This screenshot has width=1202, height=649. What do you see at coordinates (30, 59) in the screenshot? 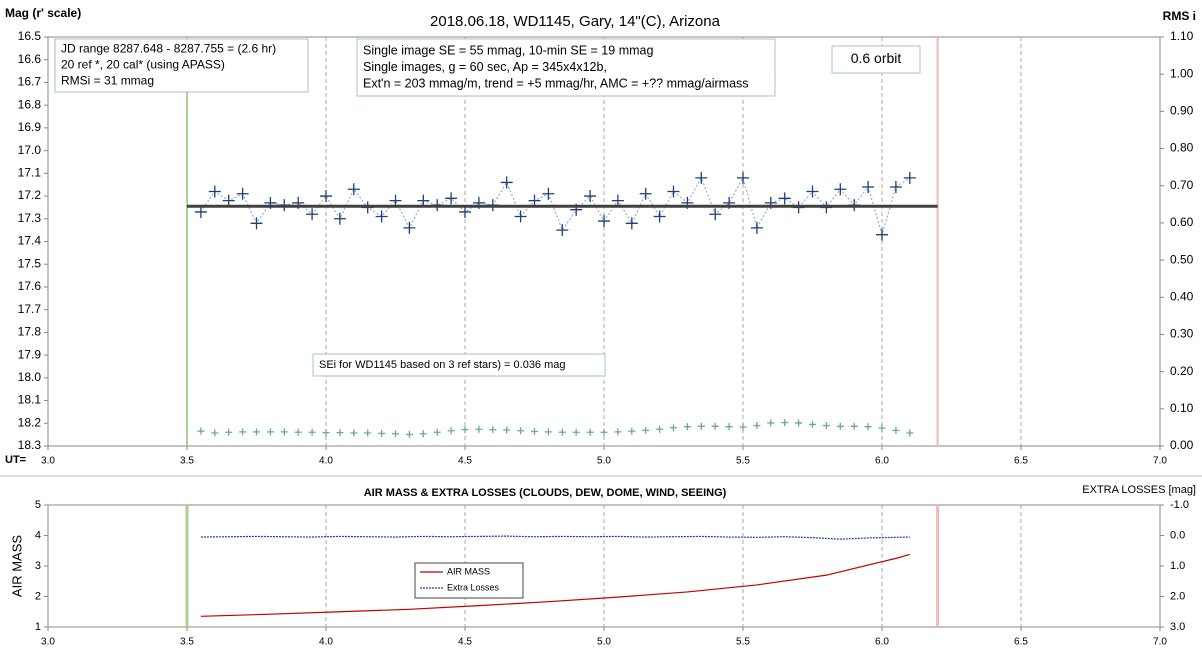
I see `y-tick-label: 16.6` at bounding box center [30, 59].